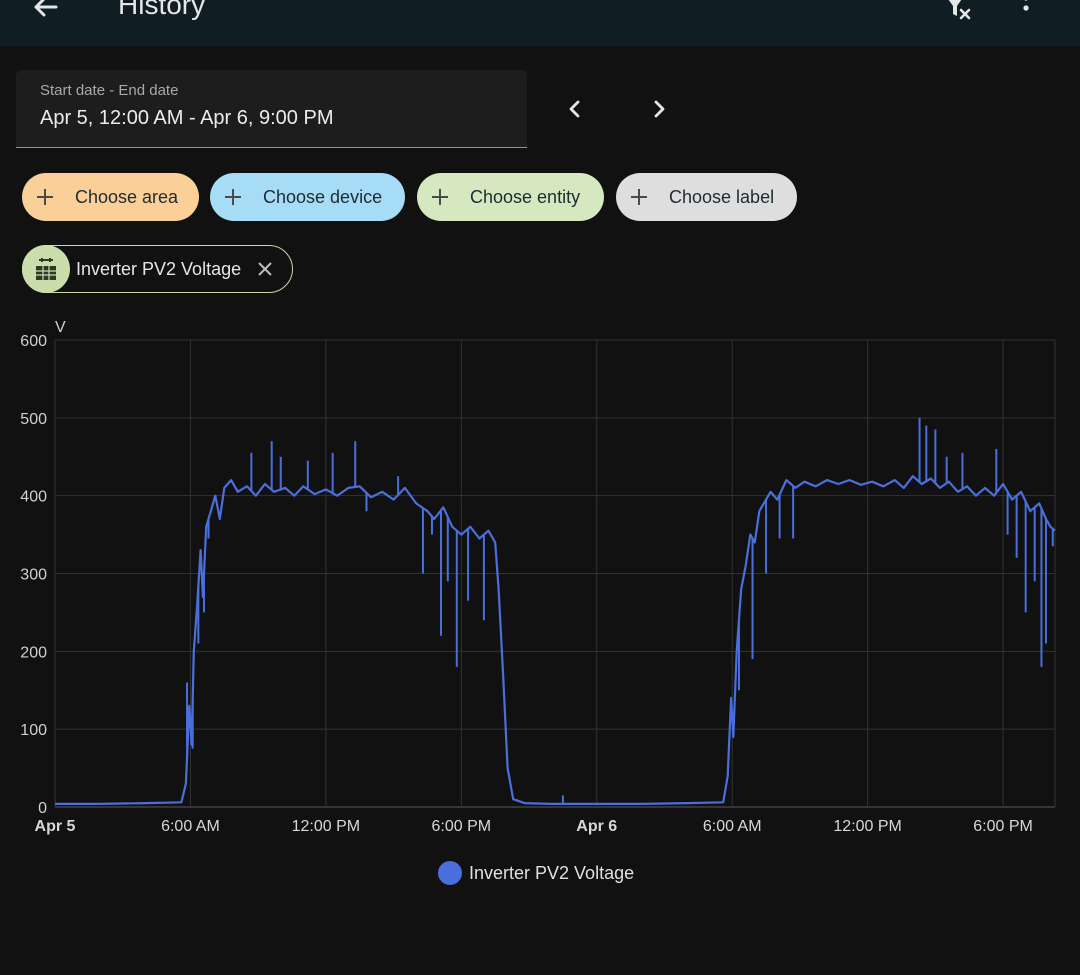 This screenshot has height=975, width=1080. What do you see at coordinates (552, 872) in the screenshot?
I see `legend-label: Inverter PV2 Voltage` at bounding box center [552, 872].